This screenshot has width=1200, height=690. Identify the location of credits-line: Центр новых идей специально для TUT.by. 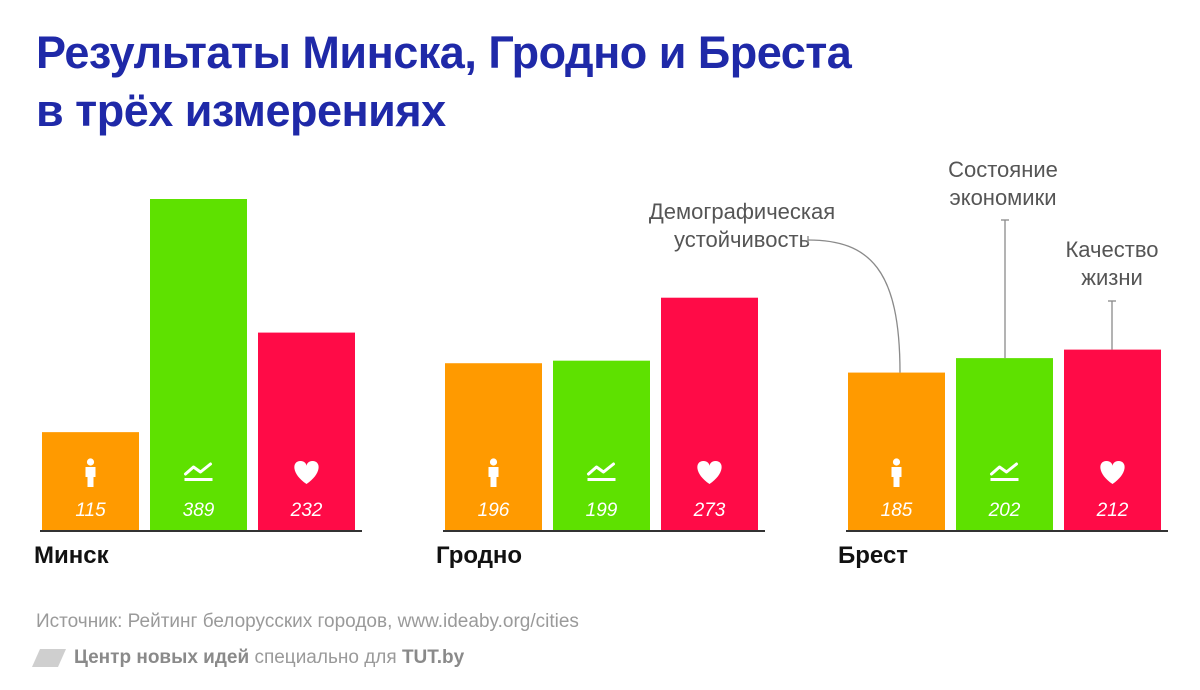
(248, 658).